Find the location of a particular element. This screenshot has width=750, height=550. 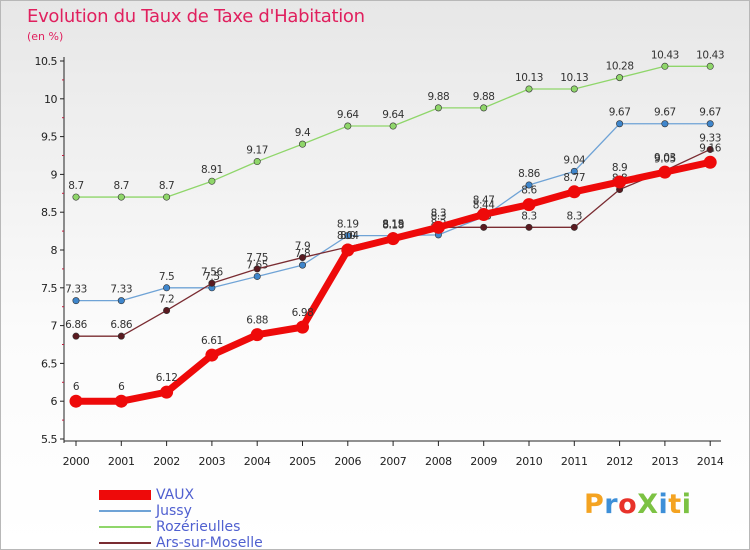

data-label-vaux: 6 is located at coordinates (121, 387).